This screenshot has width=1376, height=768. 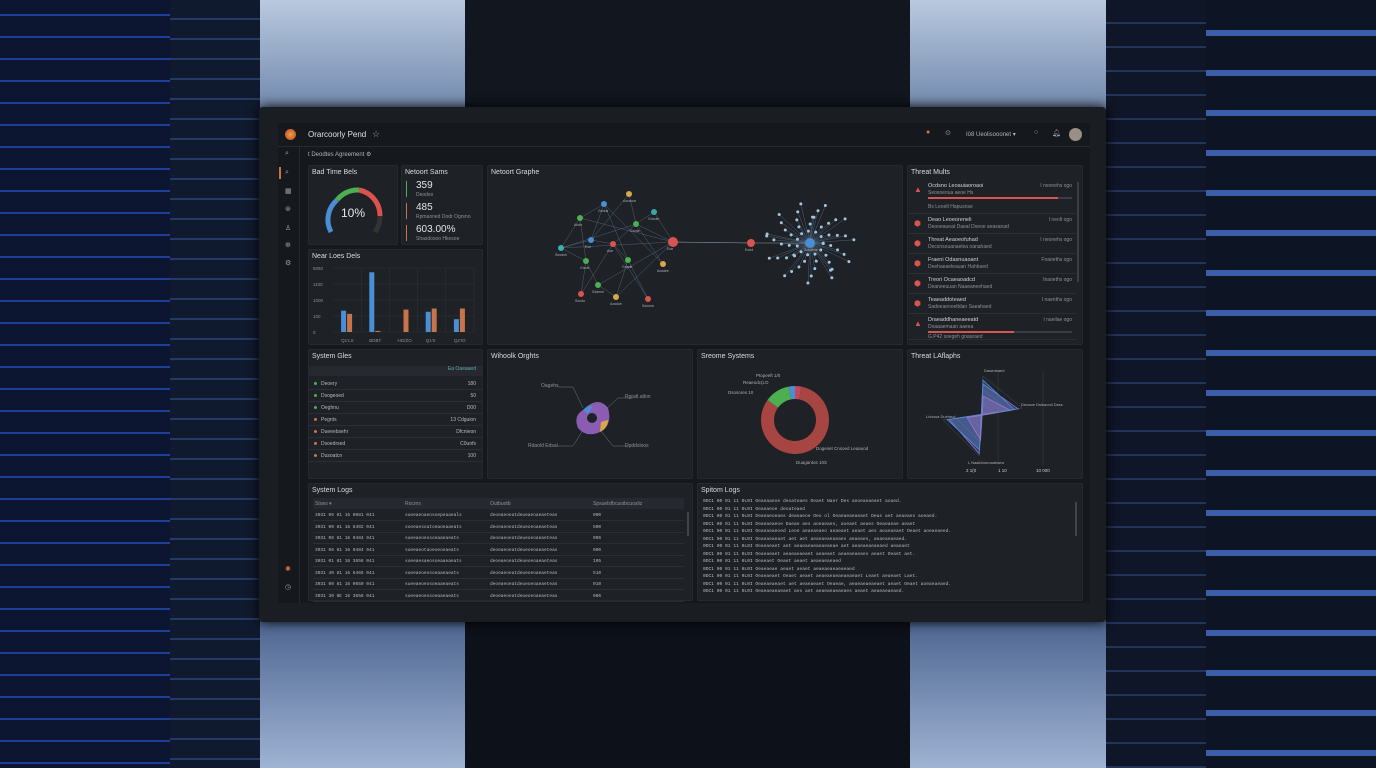 What do you see at coordinates (287, 153) in the screenshot?
I see `search-icon: ⌕` at bounding box center [287, 153].